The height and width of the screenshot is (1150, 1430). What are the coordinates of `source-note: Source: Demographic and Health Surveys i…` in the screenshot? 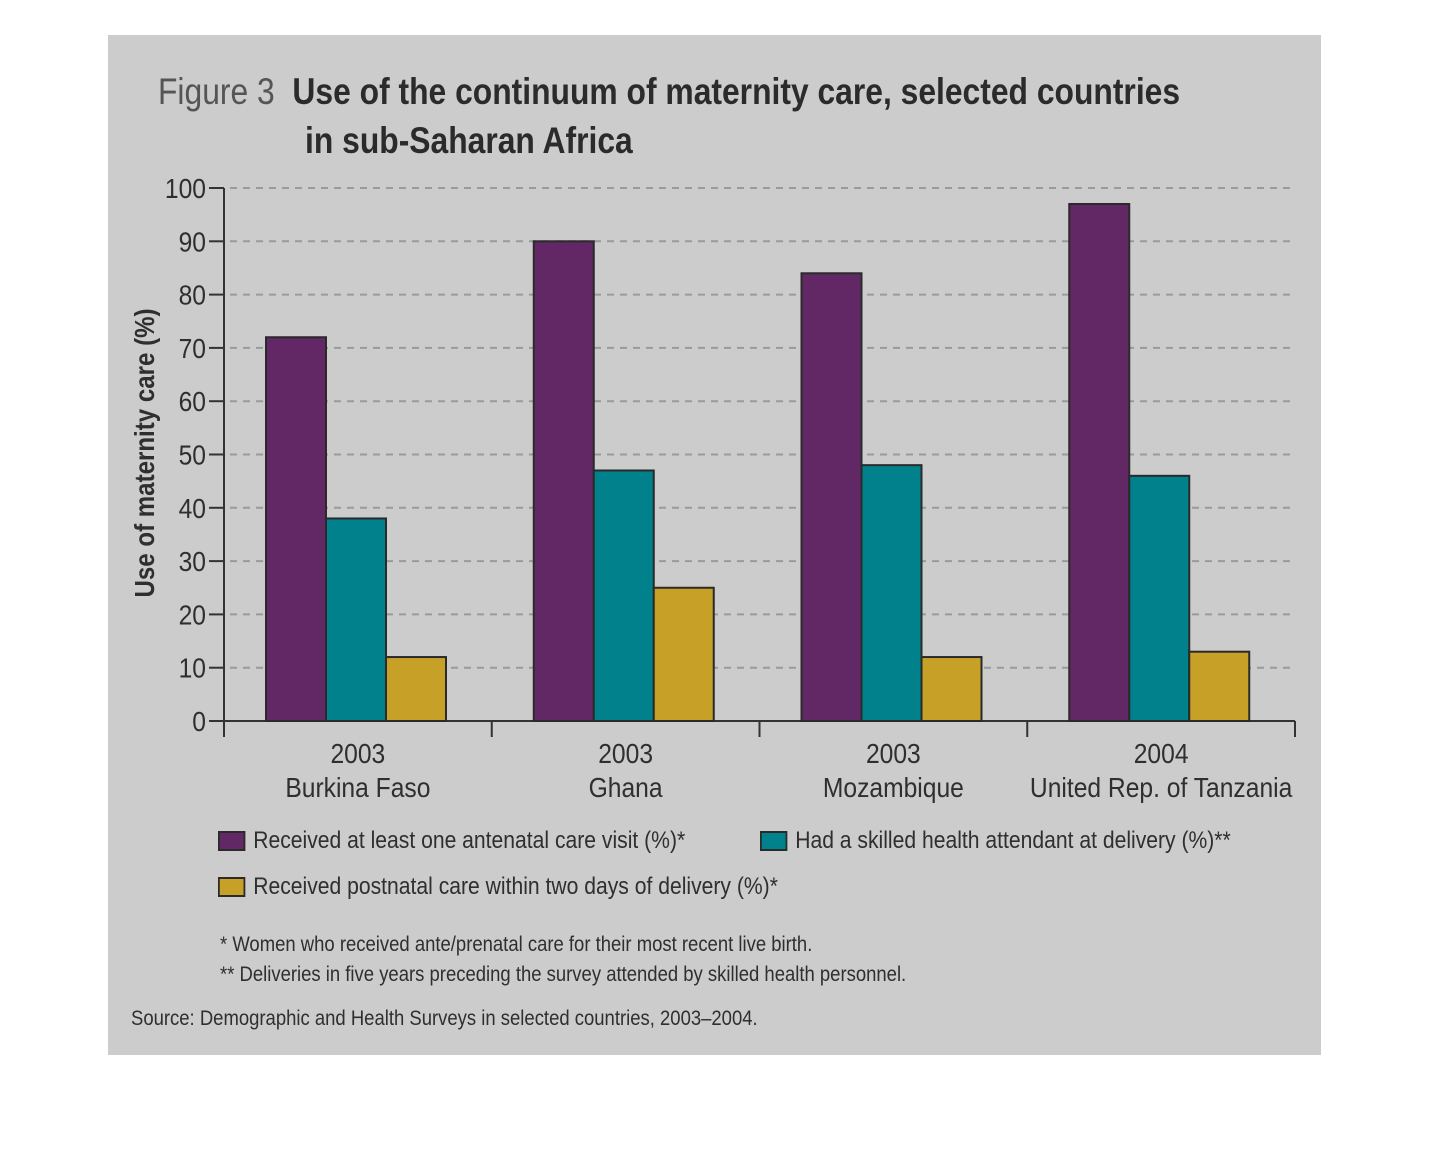 It's located at (444, 1018).